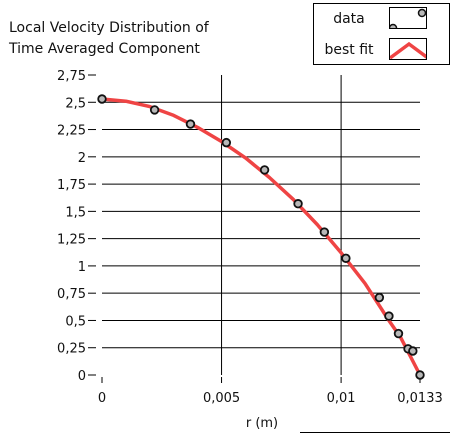 The image size is (464, 442). What do you see at coordinates (71, 185) in the screenshot?
I see `y-tick-label: 1,75` at bounding box center [71, 185].